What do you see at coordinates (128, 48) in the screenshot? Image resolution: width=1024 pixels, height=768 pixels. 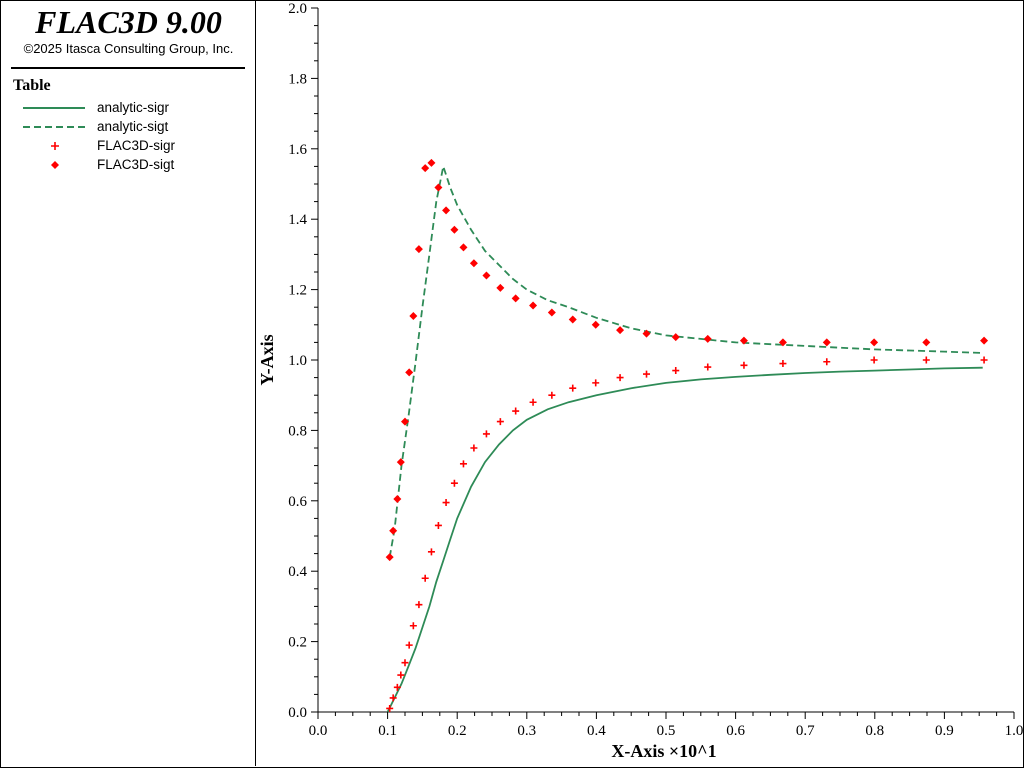 I see `copyright-text: ©2025 Itasca Consulting Group, Inc.` at bounding box center [128, 48].